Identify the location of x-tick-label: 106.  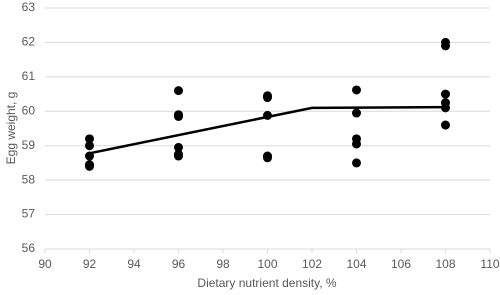
(401, 264).